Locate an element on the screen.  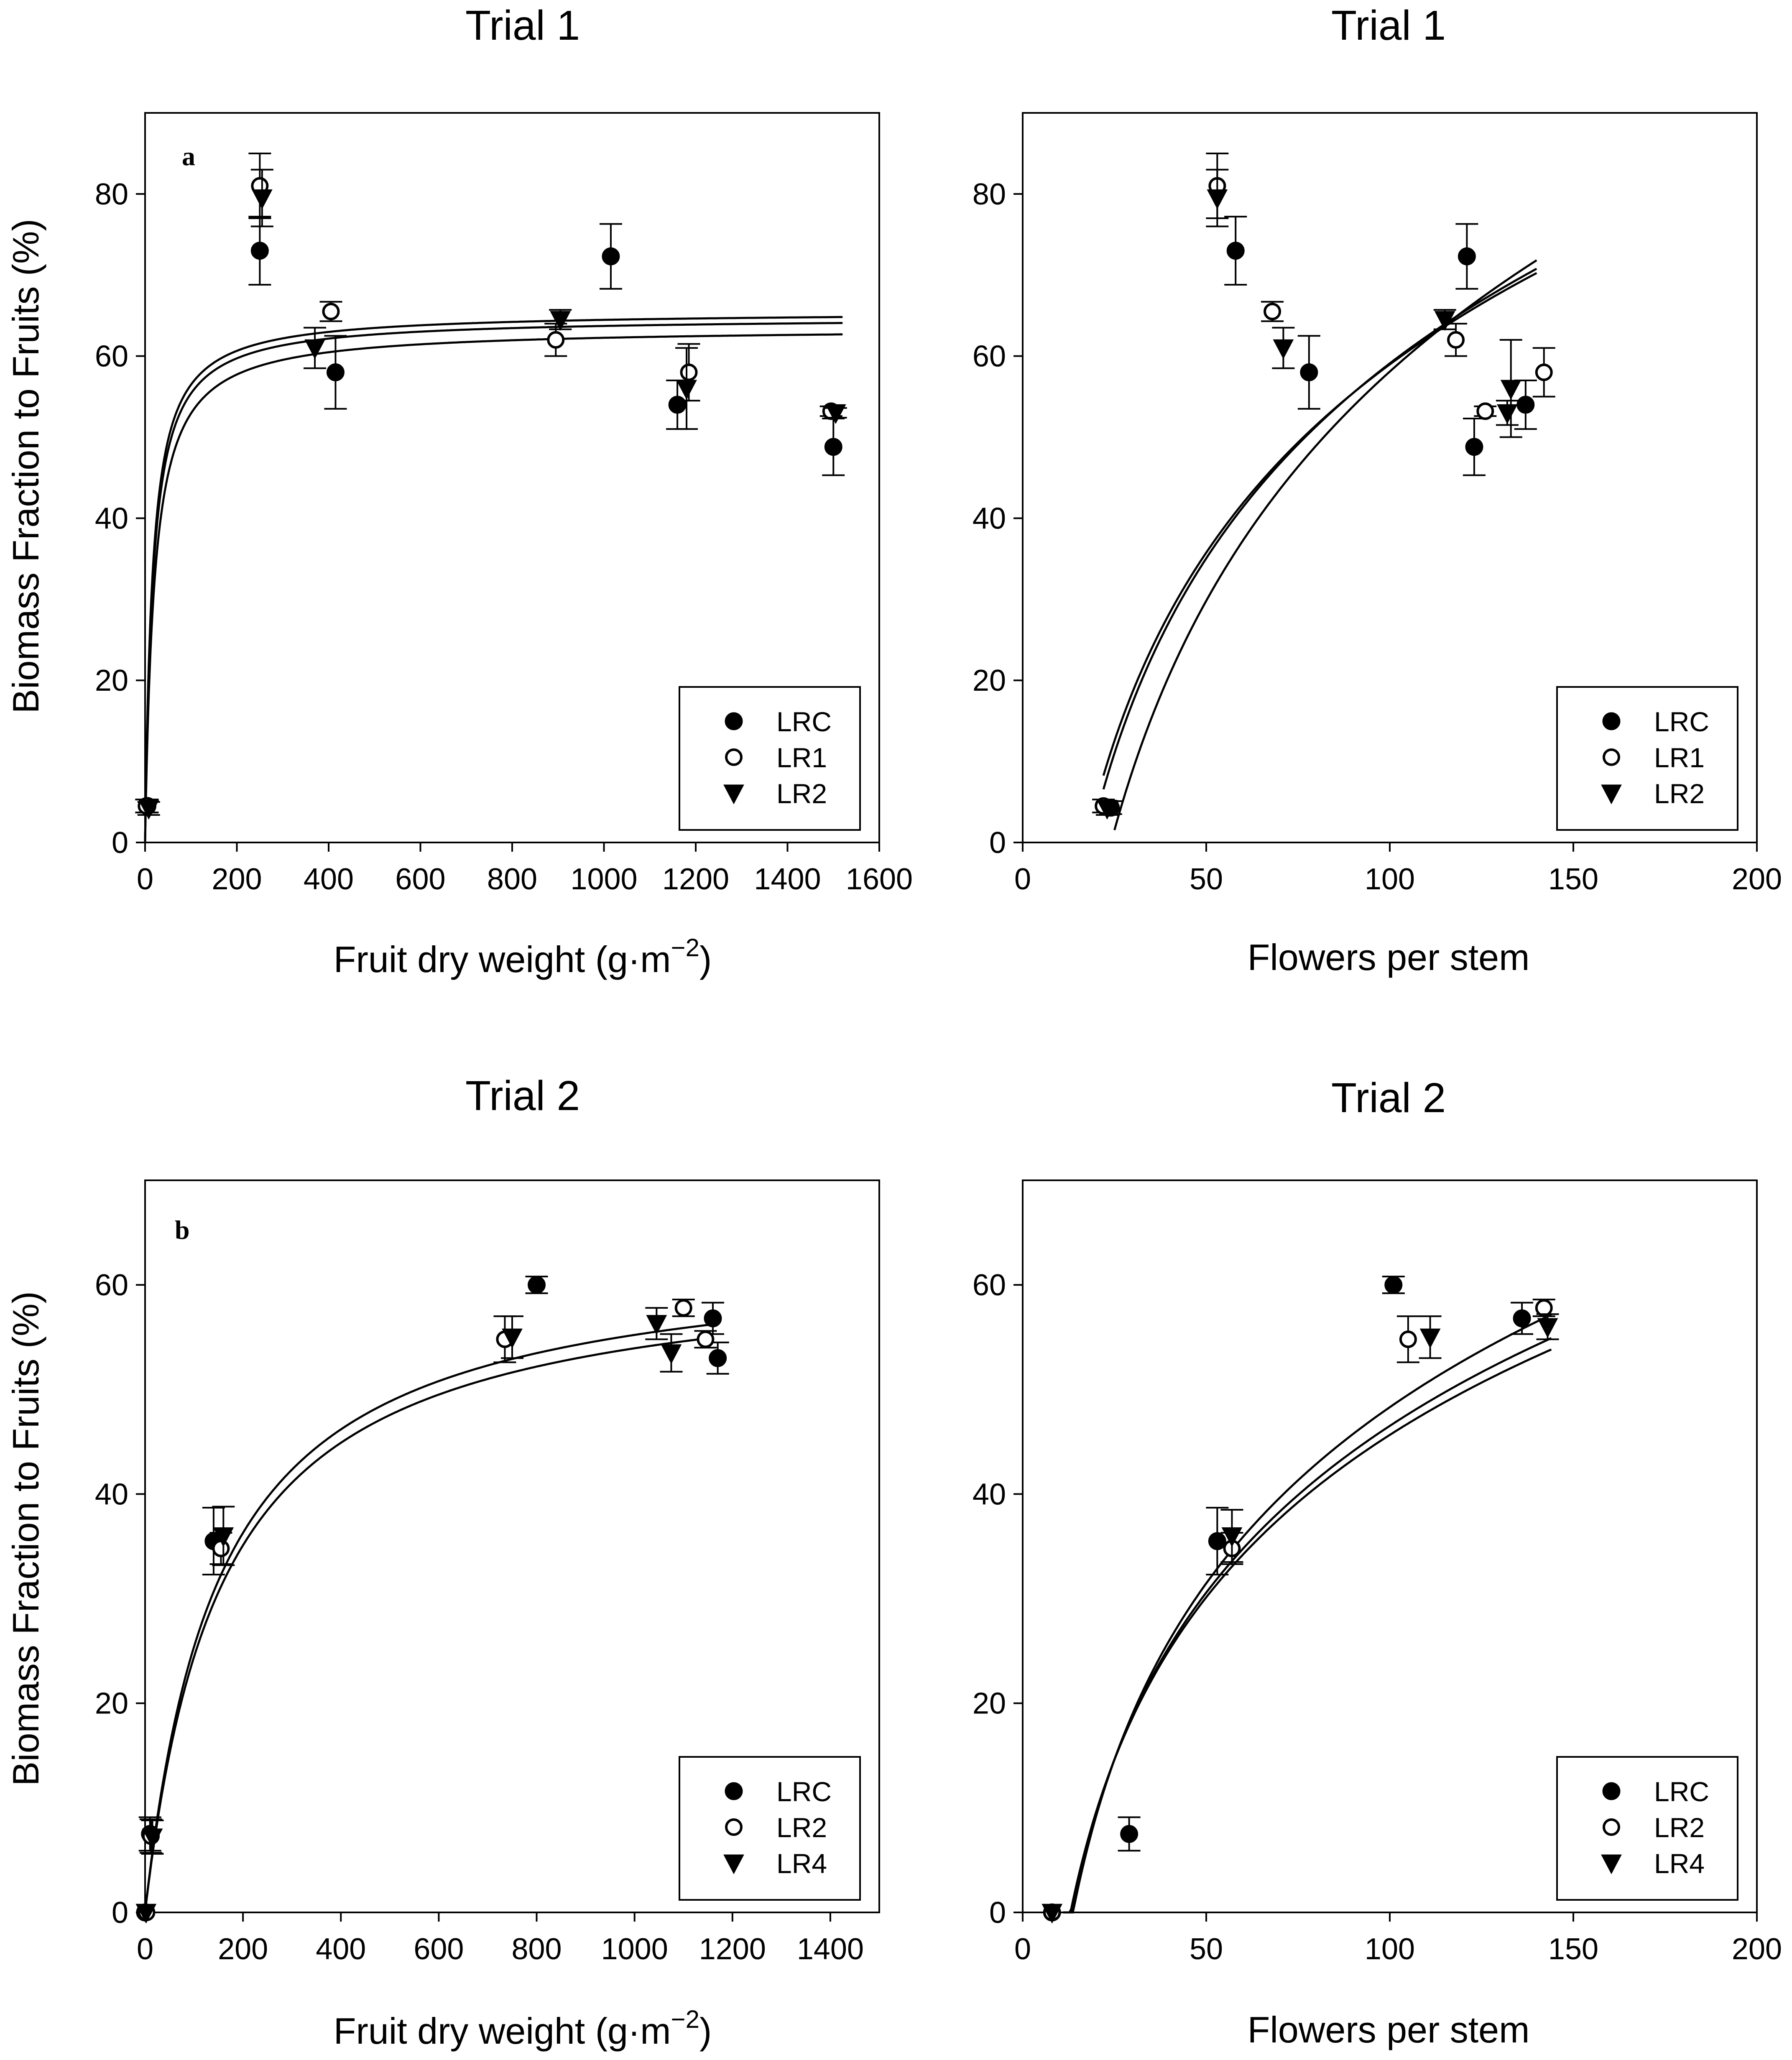
x-tick-label: 200 is located at coordinates (1757, 1949).